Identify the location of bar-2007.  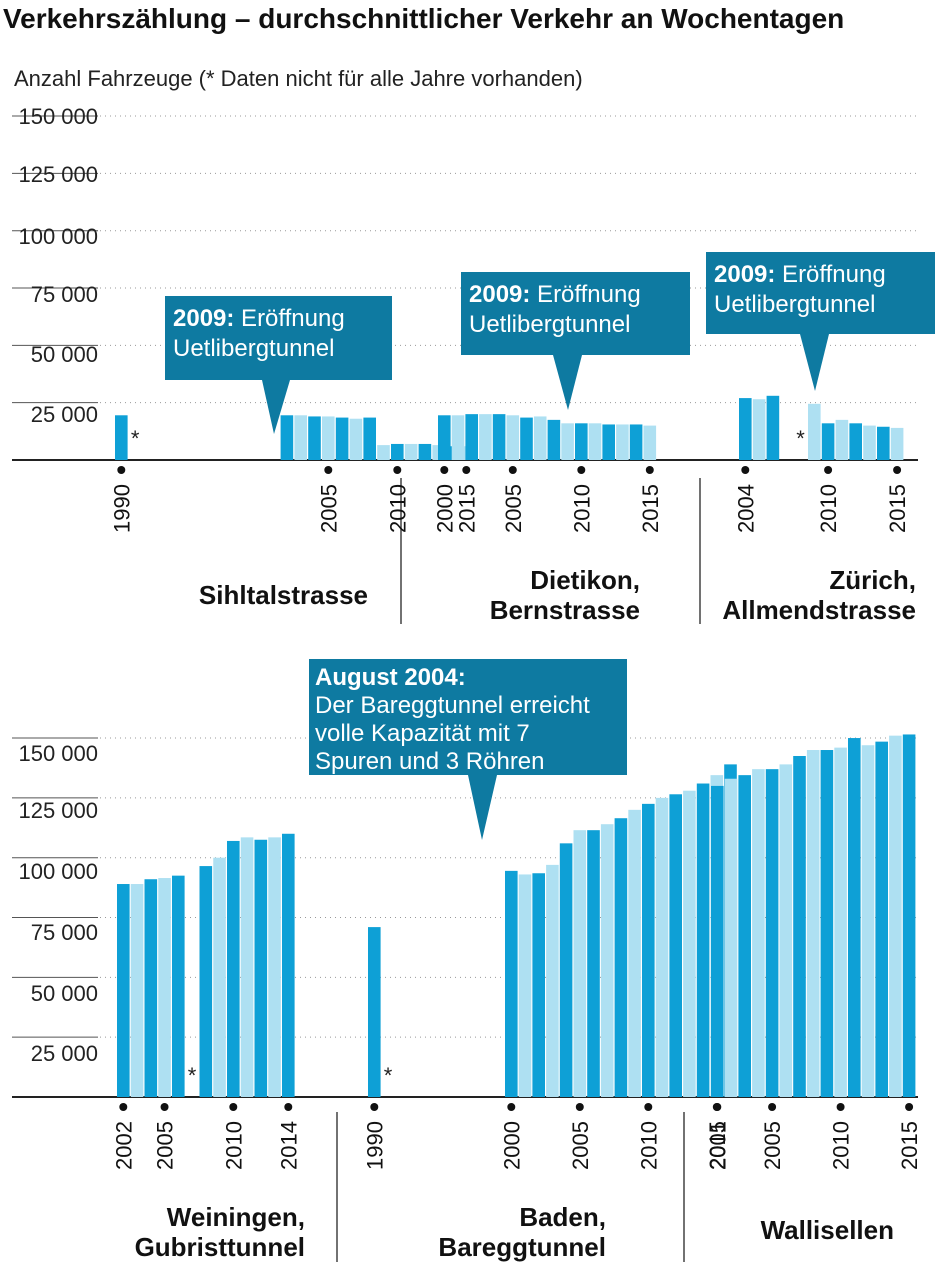
(540, 438).